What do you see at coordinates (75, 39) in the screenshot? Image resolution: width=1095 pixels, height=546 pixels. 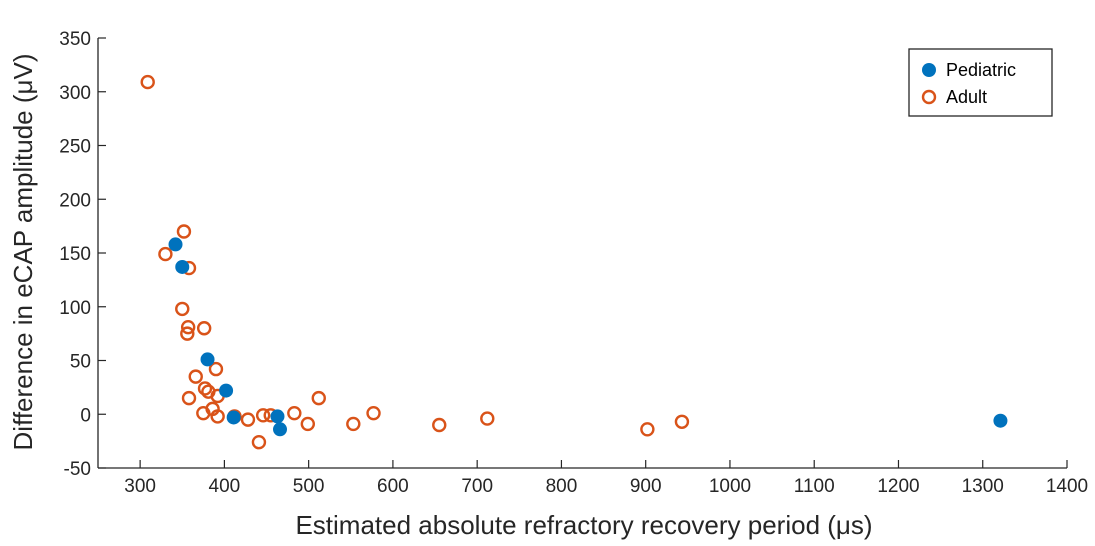 I see `y-tick-label: 350` at bounding box center [75, 39].